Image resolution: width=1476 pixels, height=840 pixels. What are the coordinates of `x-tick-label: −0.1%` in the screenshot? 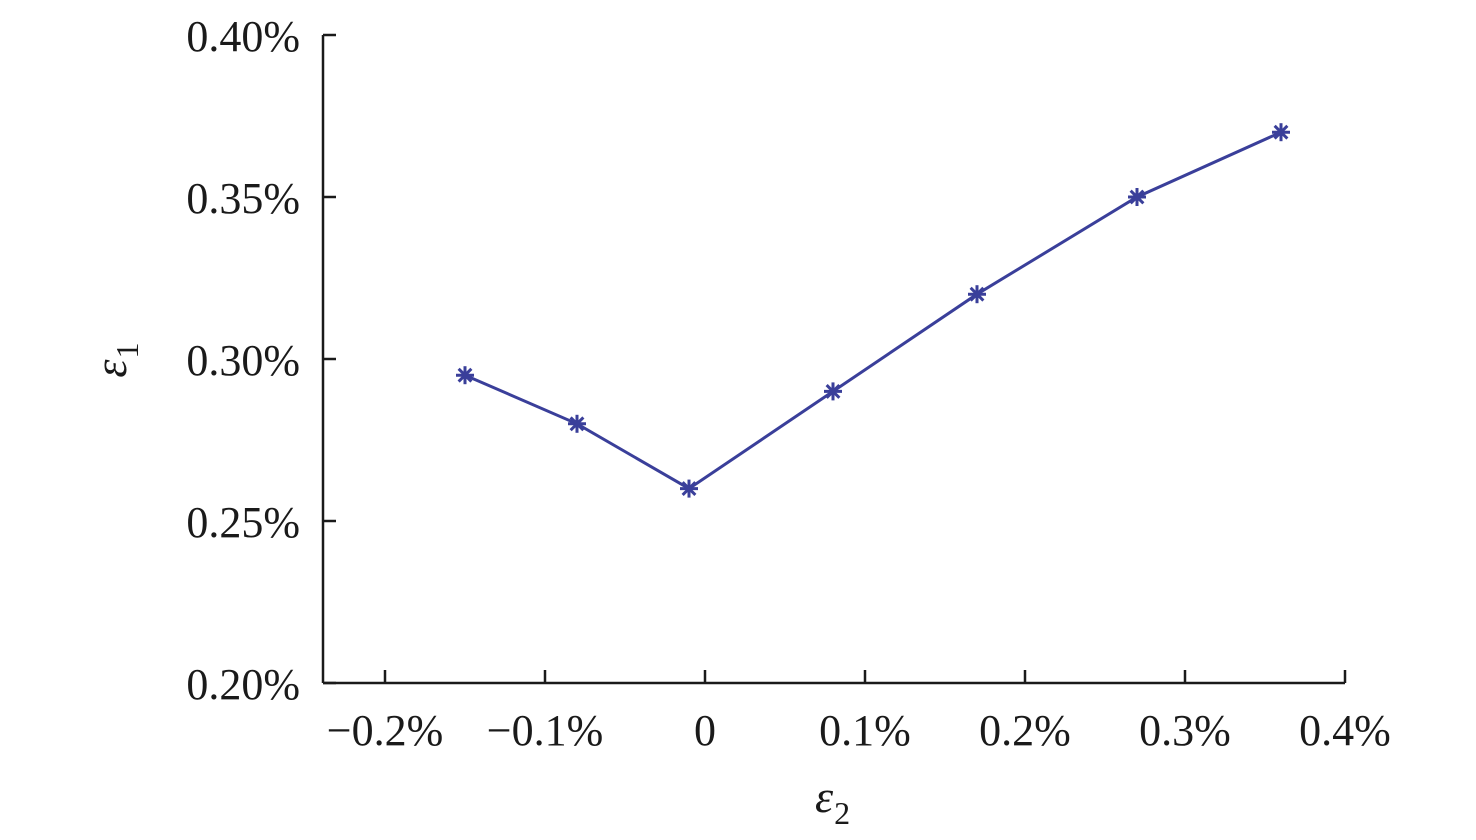 It's located at (545, 730).